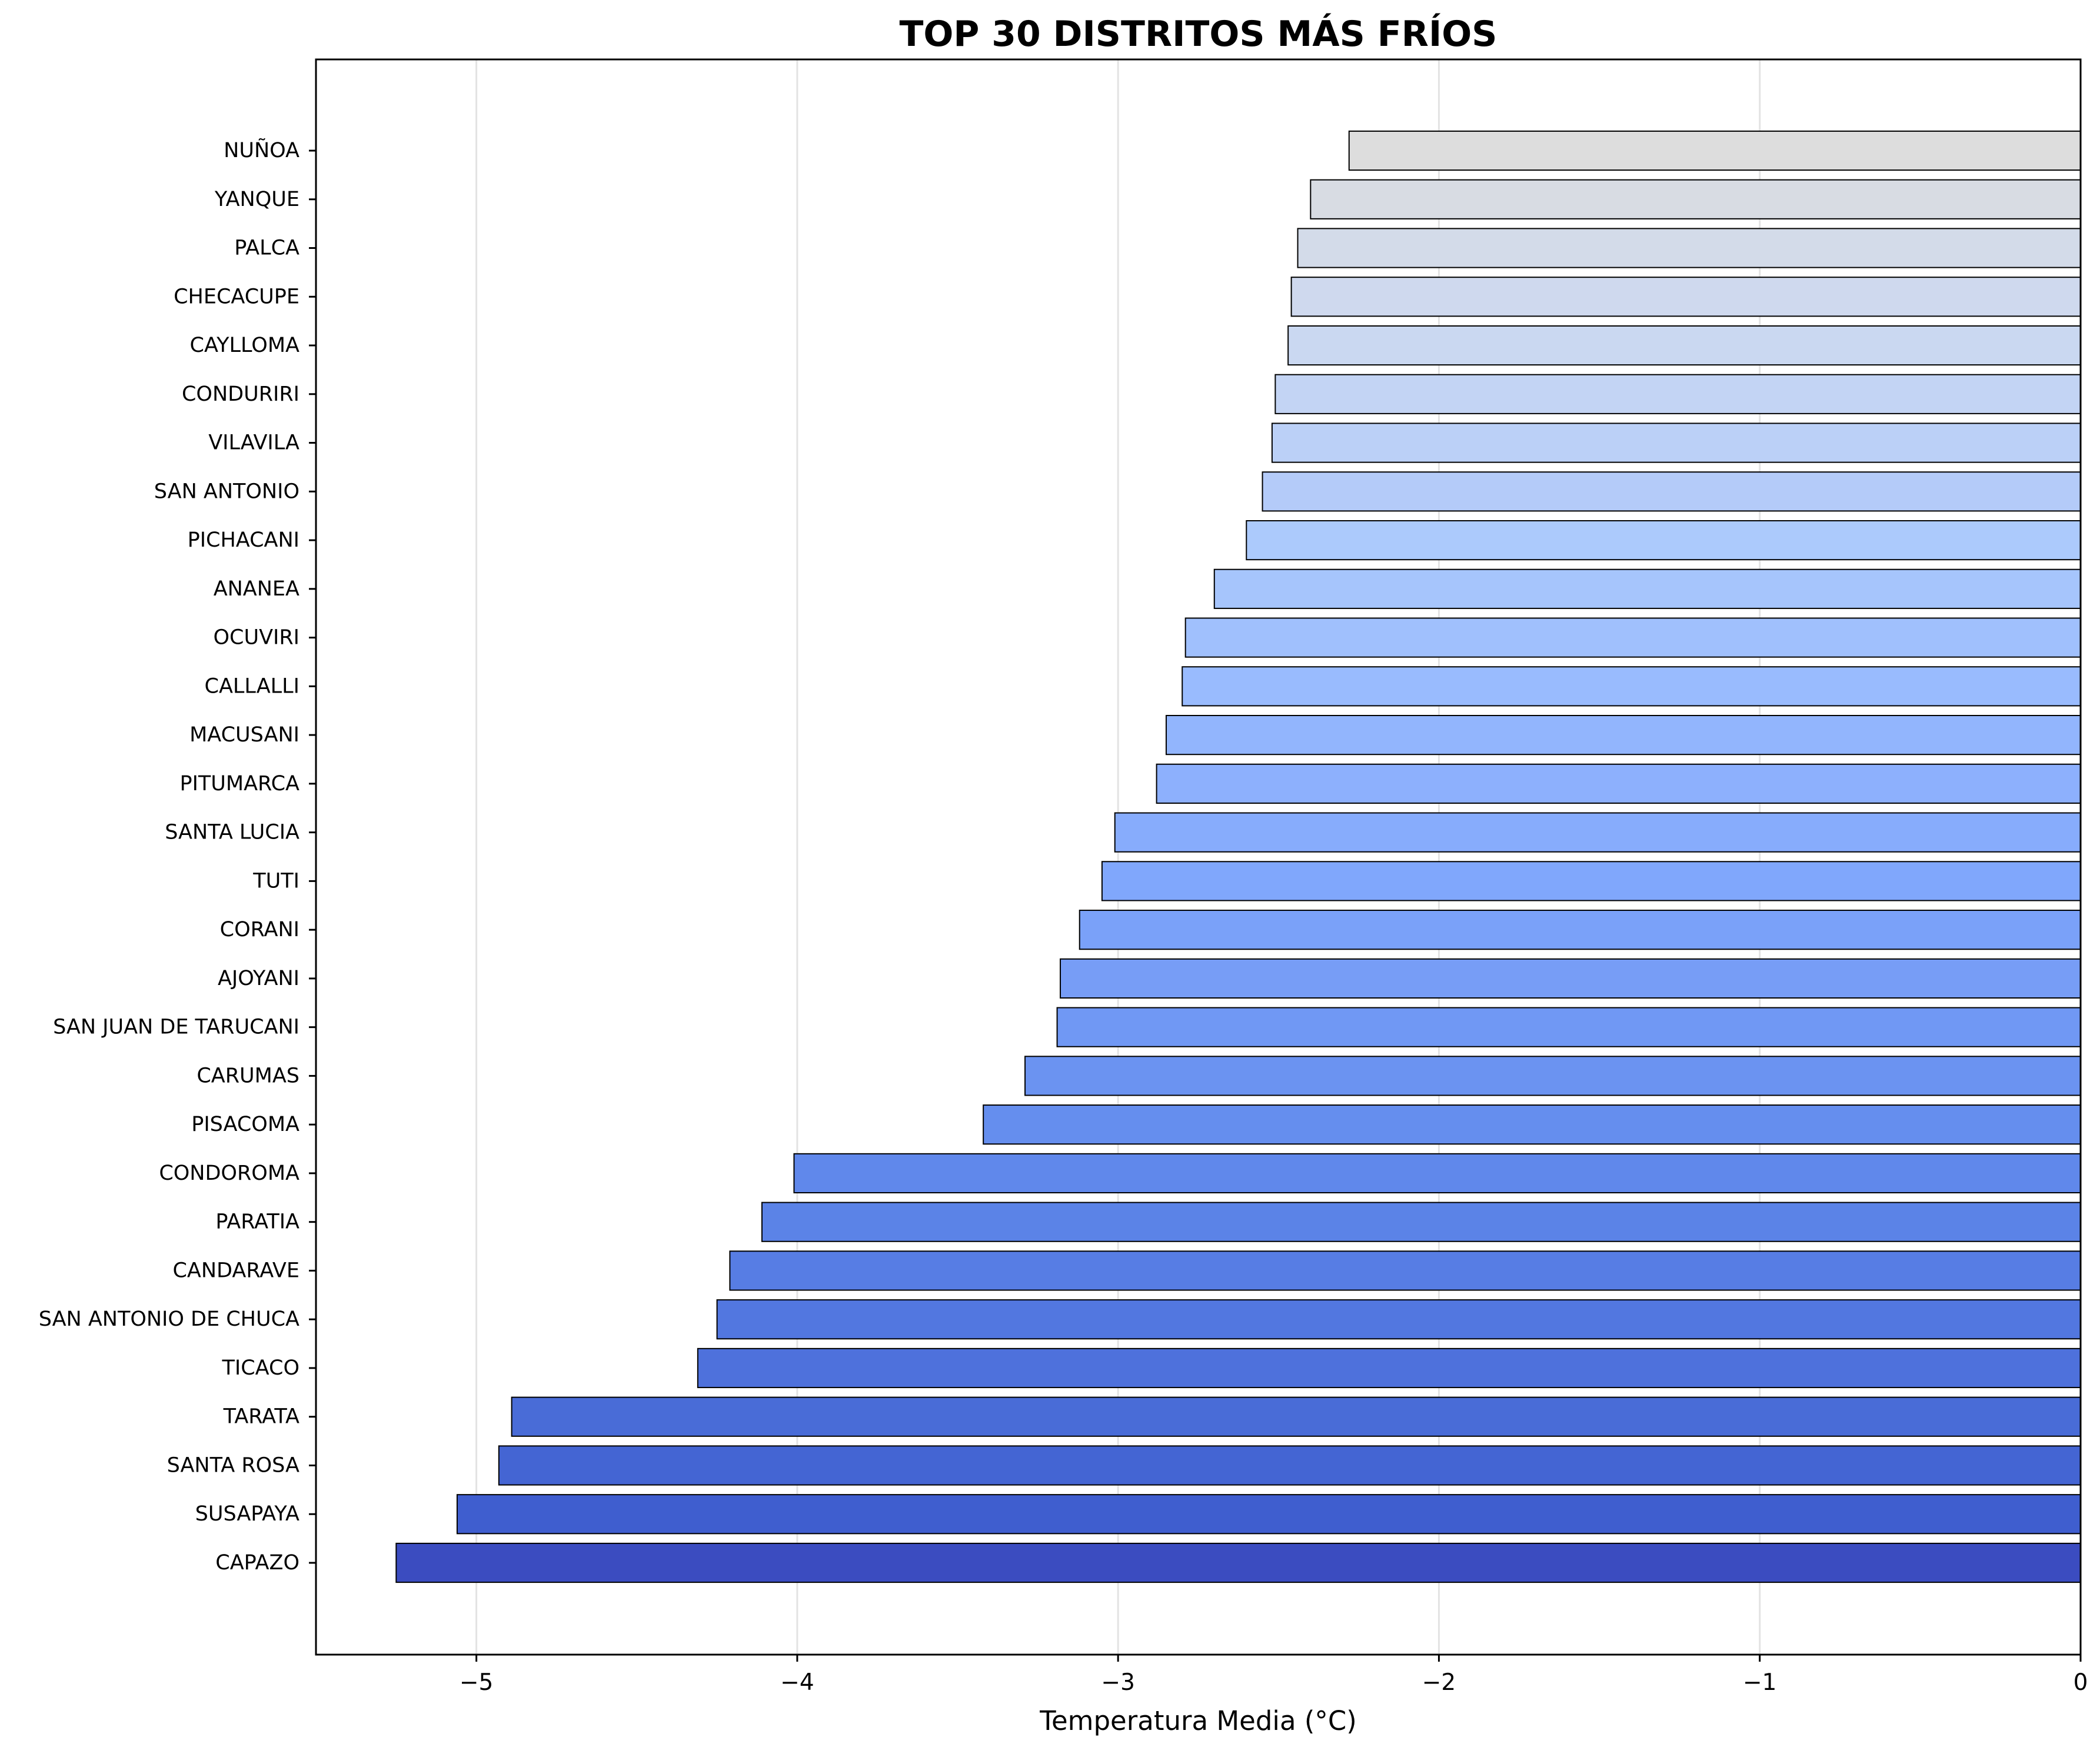  I want to click on x-tick-labels: −5 −4 −3 −2 −1 0, so click(1274, 1675).